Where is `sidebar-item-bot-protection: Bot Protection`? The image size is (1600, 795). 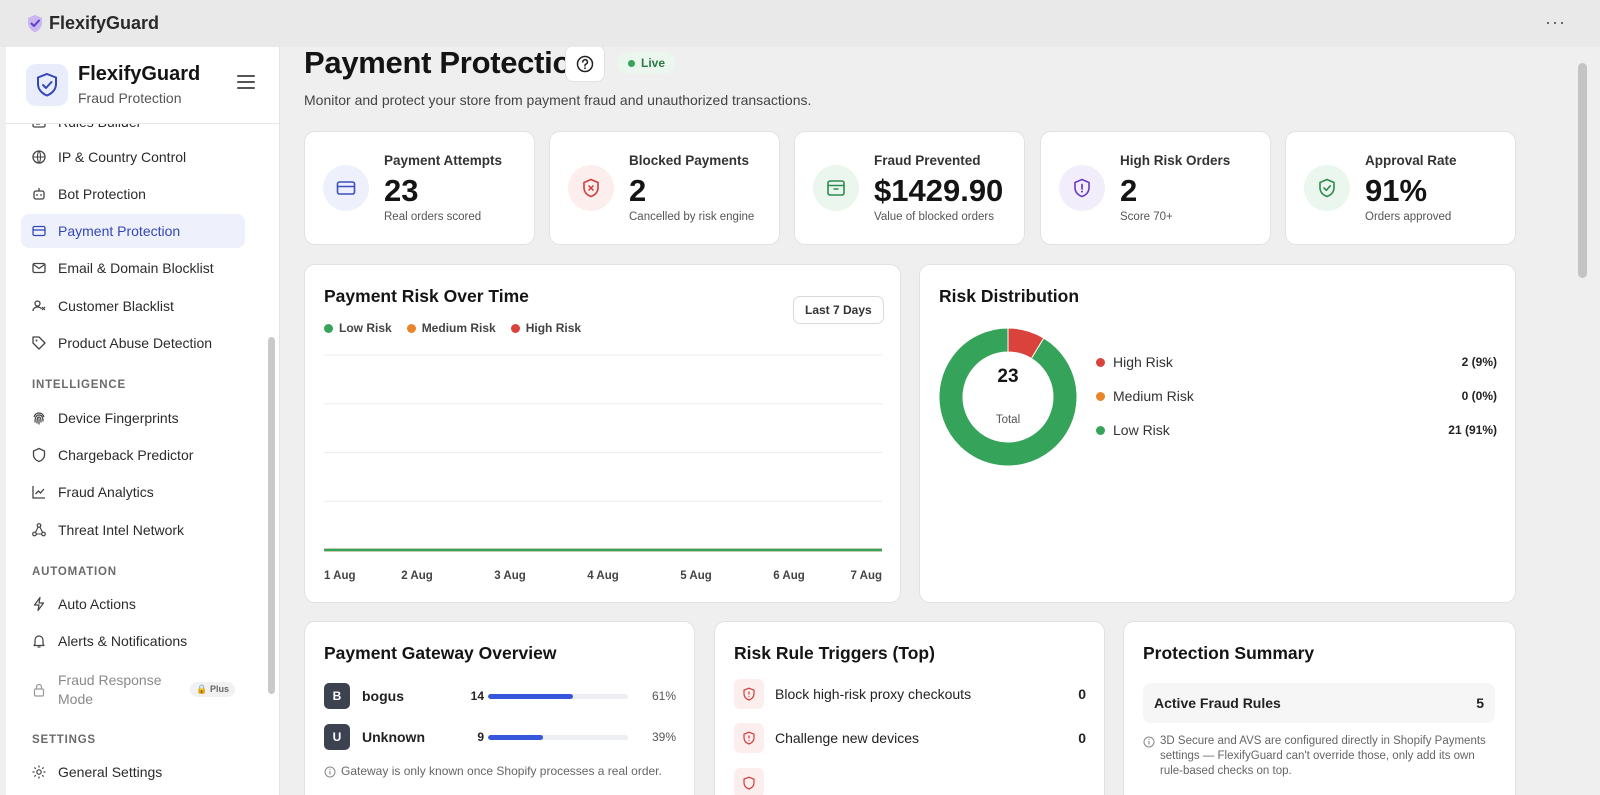 sidebar-item-bot-protection: Bot Protection is located at coordinates (133, 194).